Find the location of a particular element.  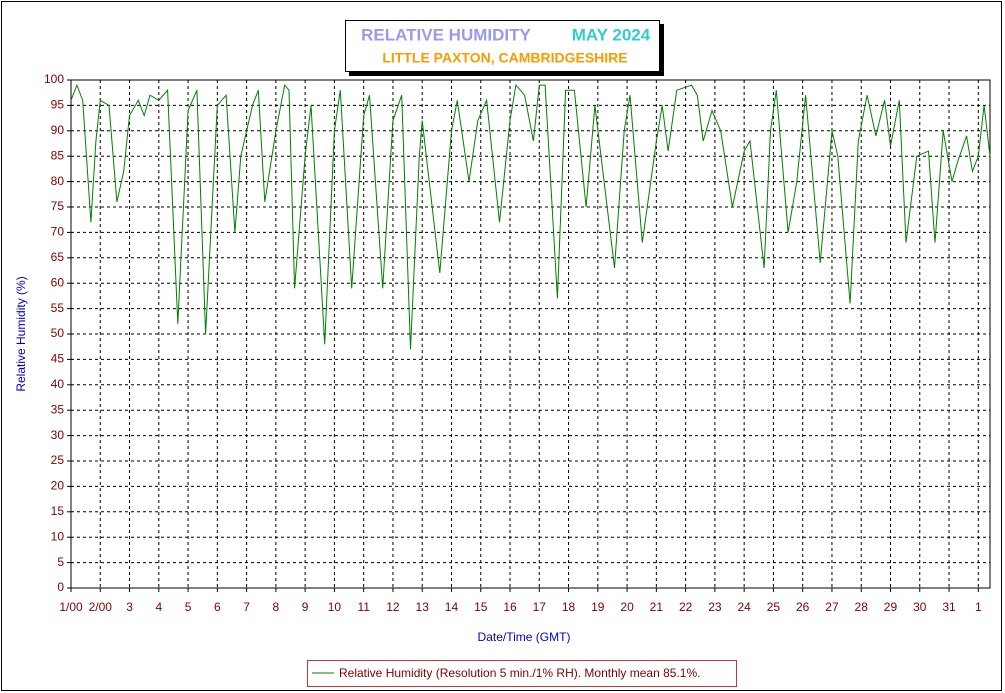

y-tick-label: 20 is located at coordinates (58, 486).